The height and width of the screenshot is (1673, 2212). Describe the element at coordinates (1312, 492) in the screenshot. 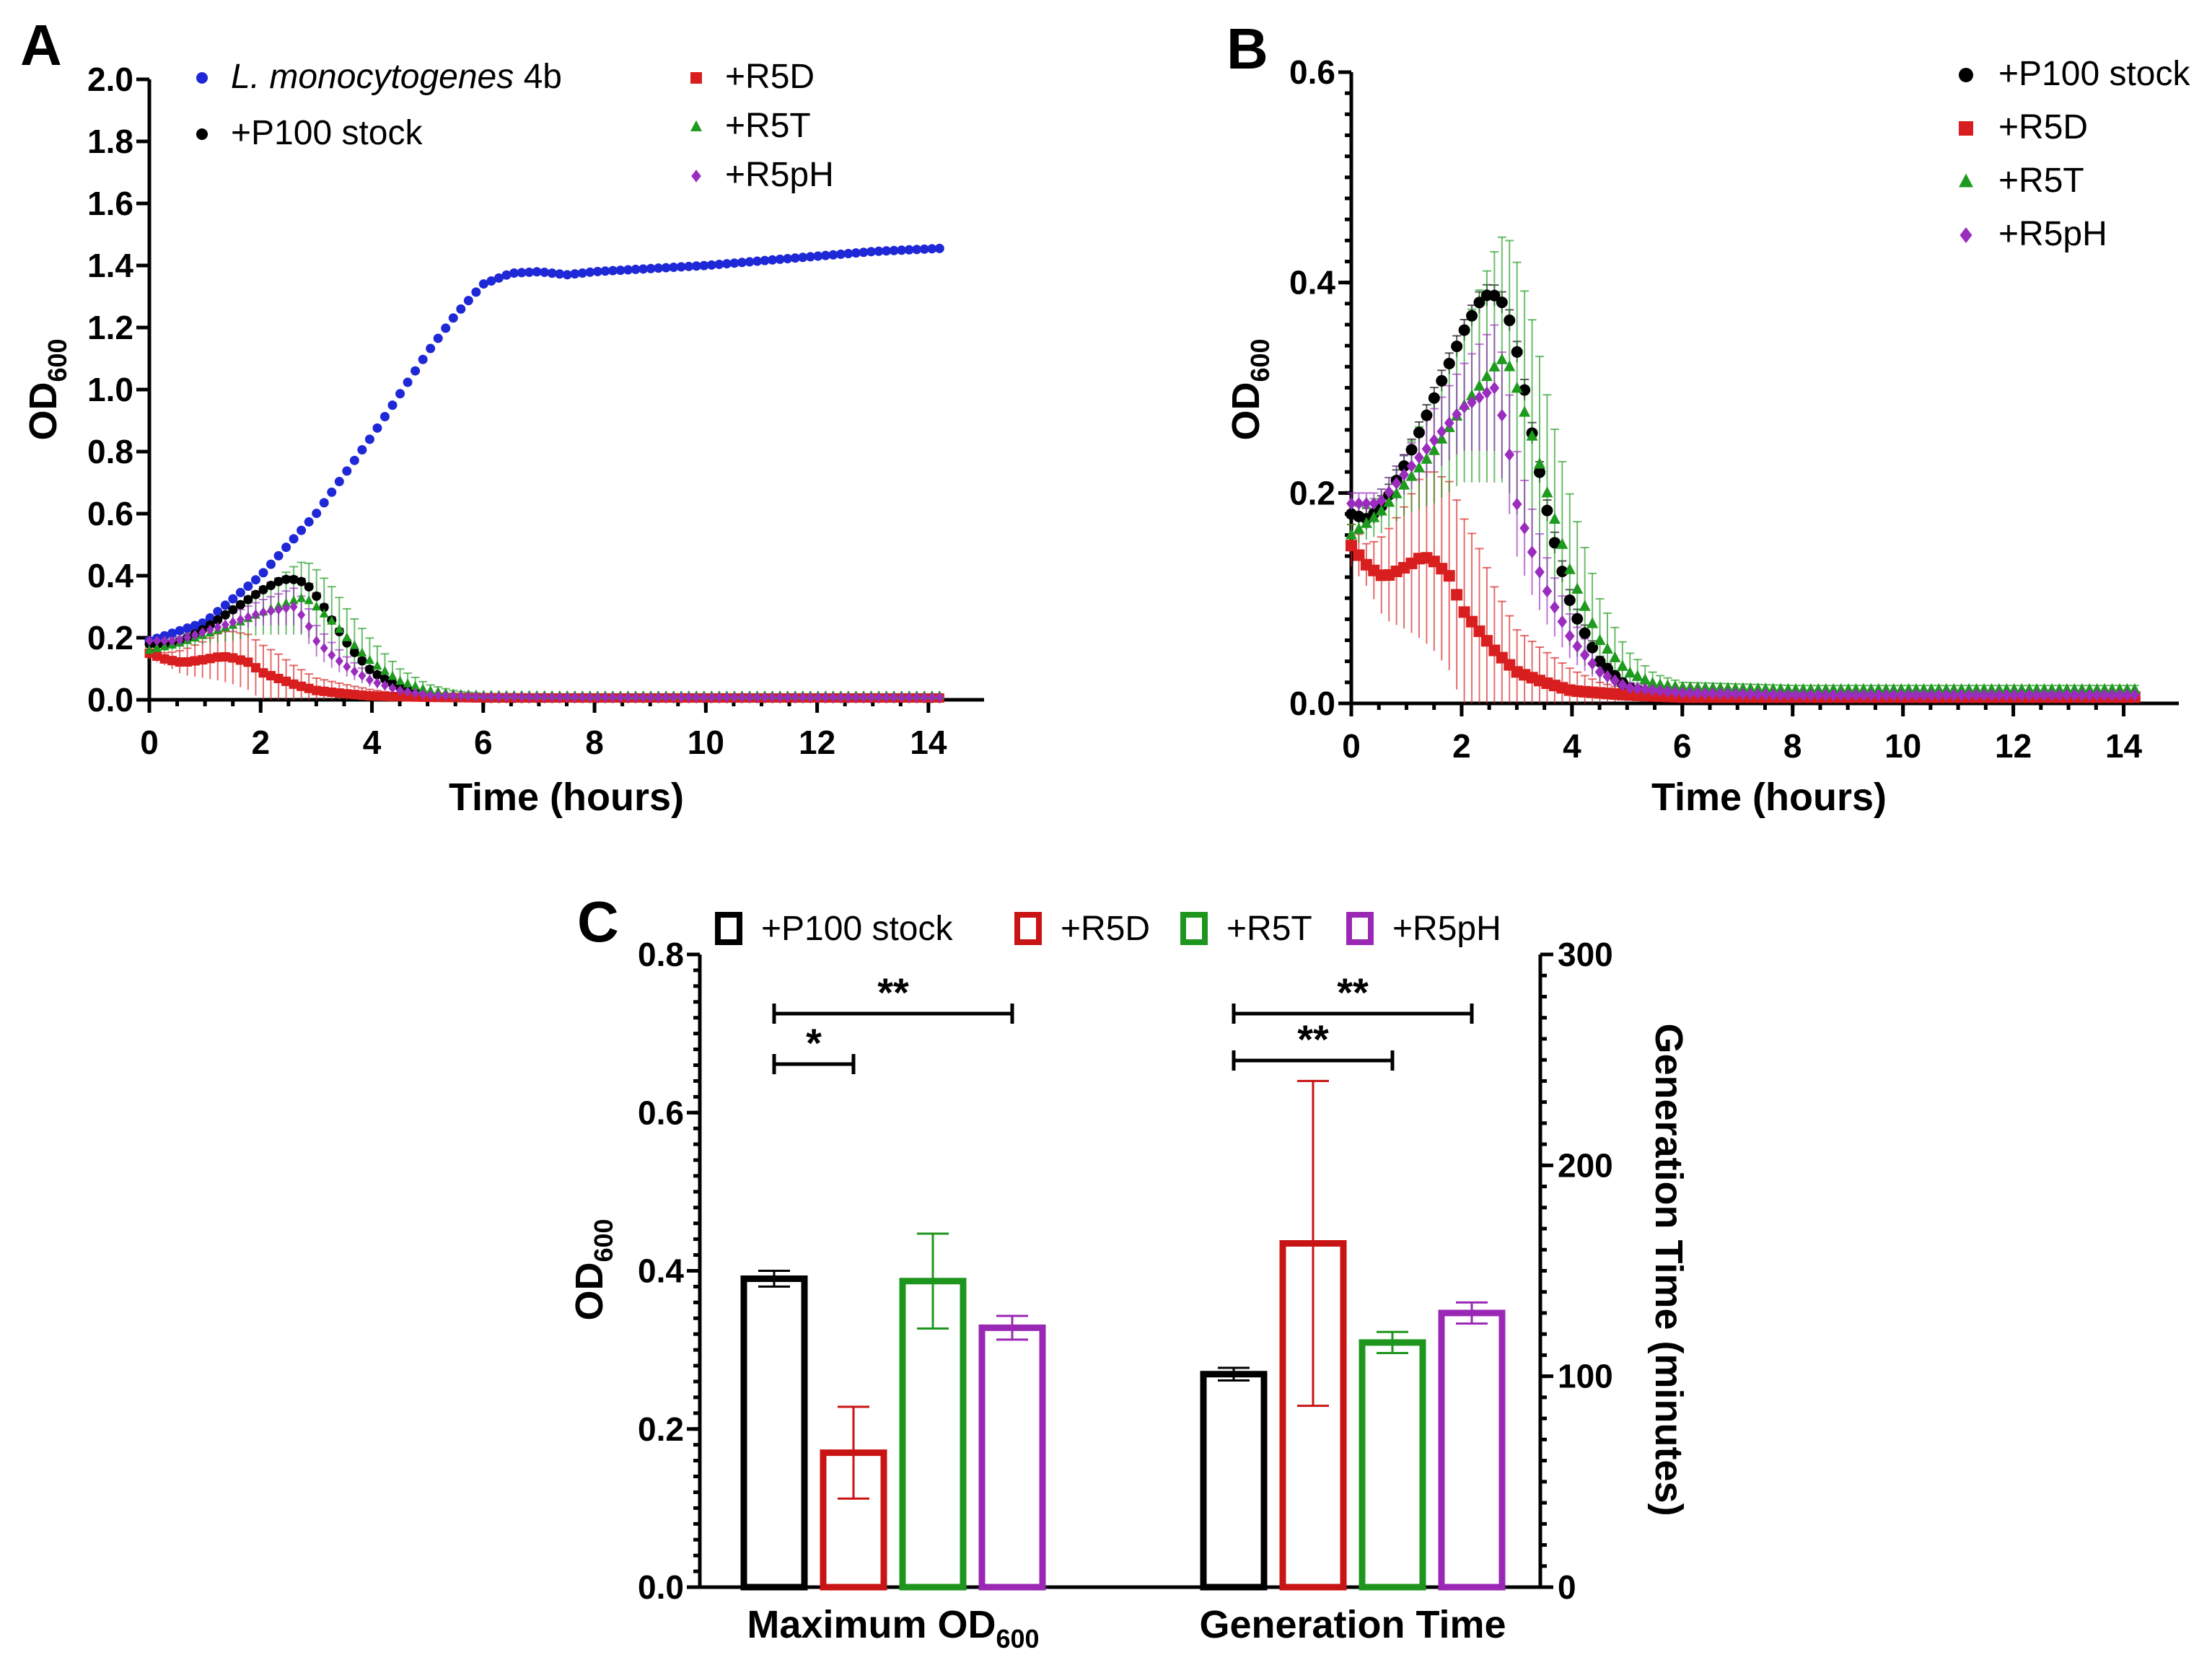

I see `b-y-tick-label: 0.2` at that location.